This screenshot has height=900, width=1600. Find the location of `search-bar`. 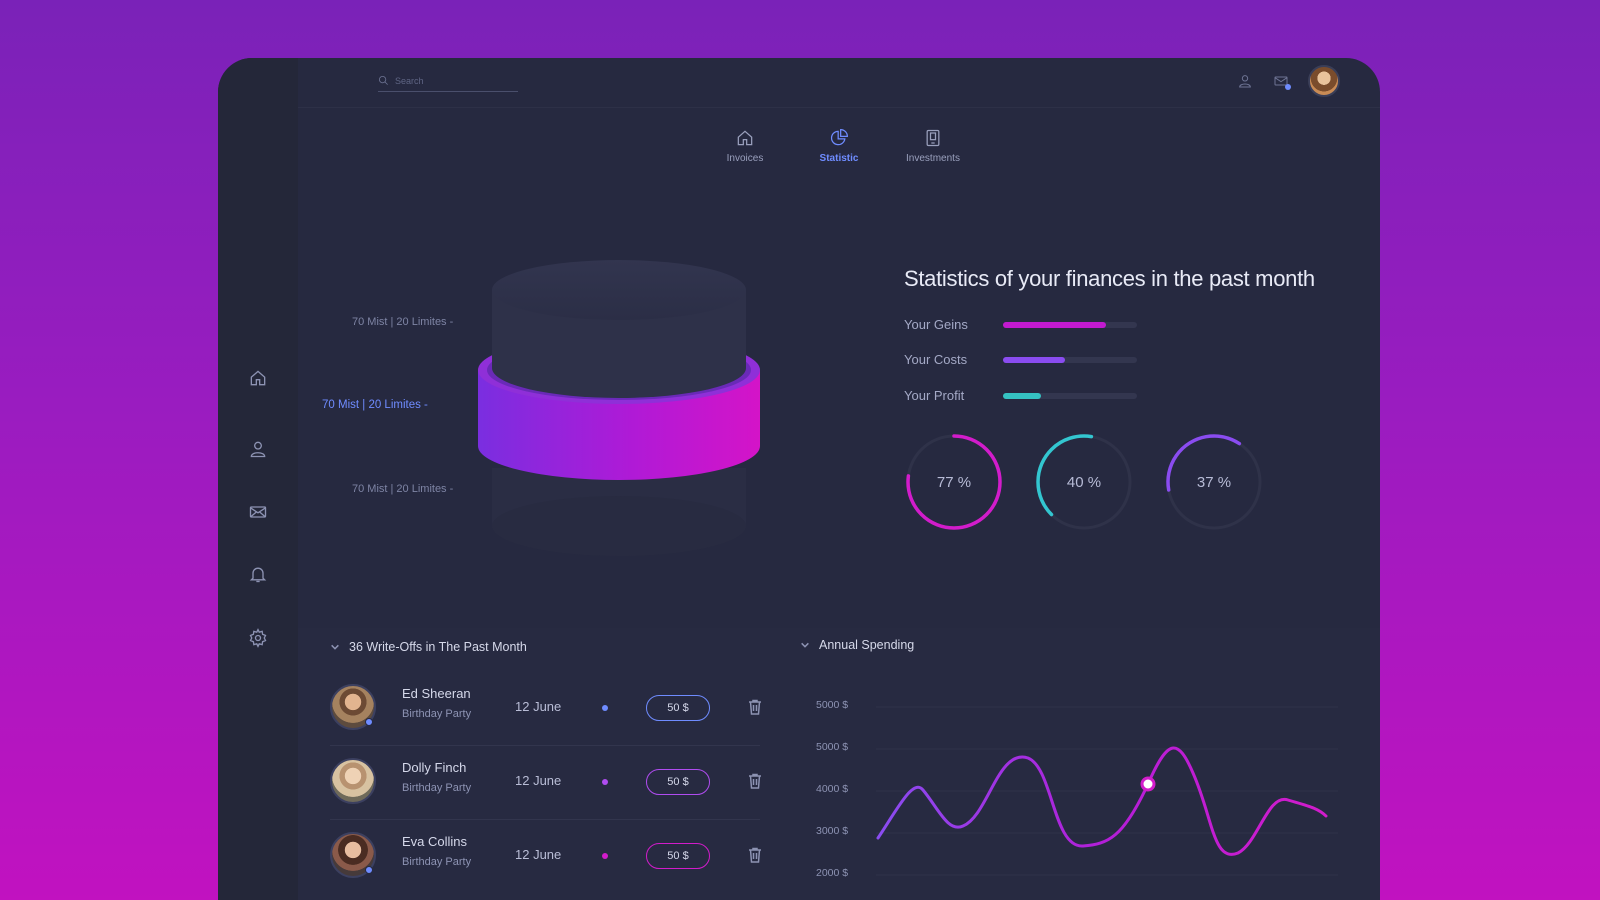

search-bar is located at coordinates (448, 81).